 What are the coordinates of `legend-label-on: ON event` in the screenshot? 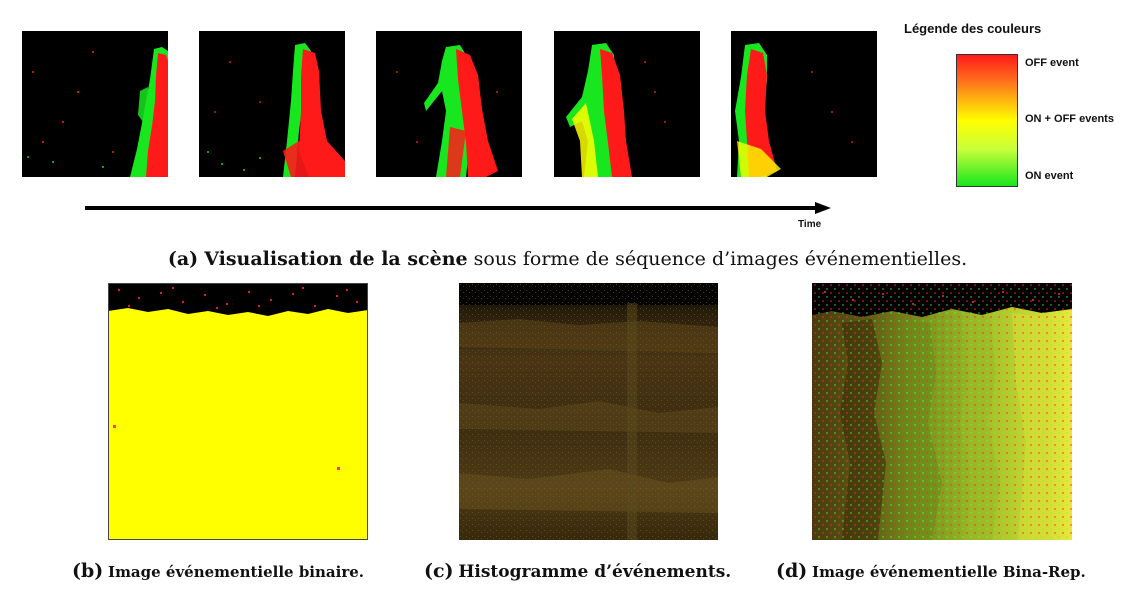 It's located at (1049, 176).